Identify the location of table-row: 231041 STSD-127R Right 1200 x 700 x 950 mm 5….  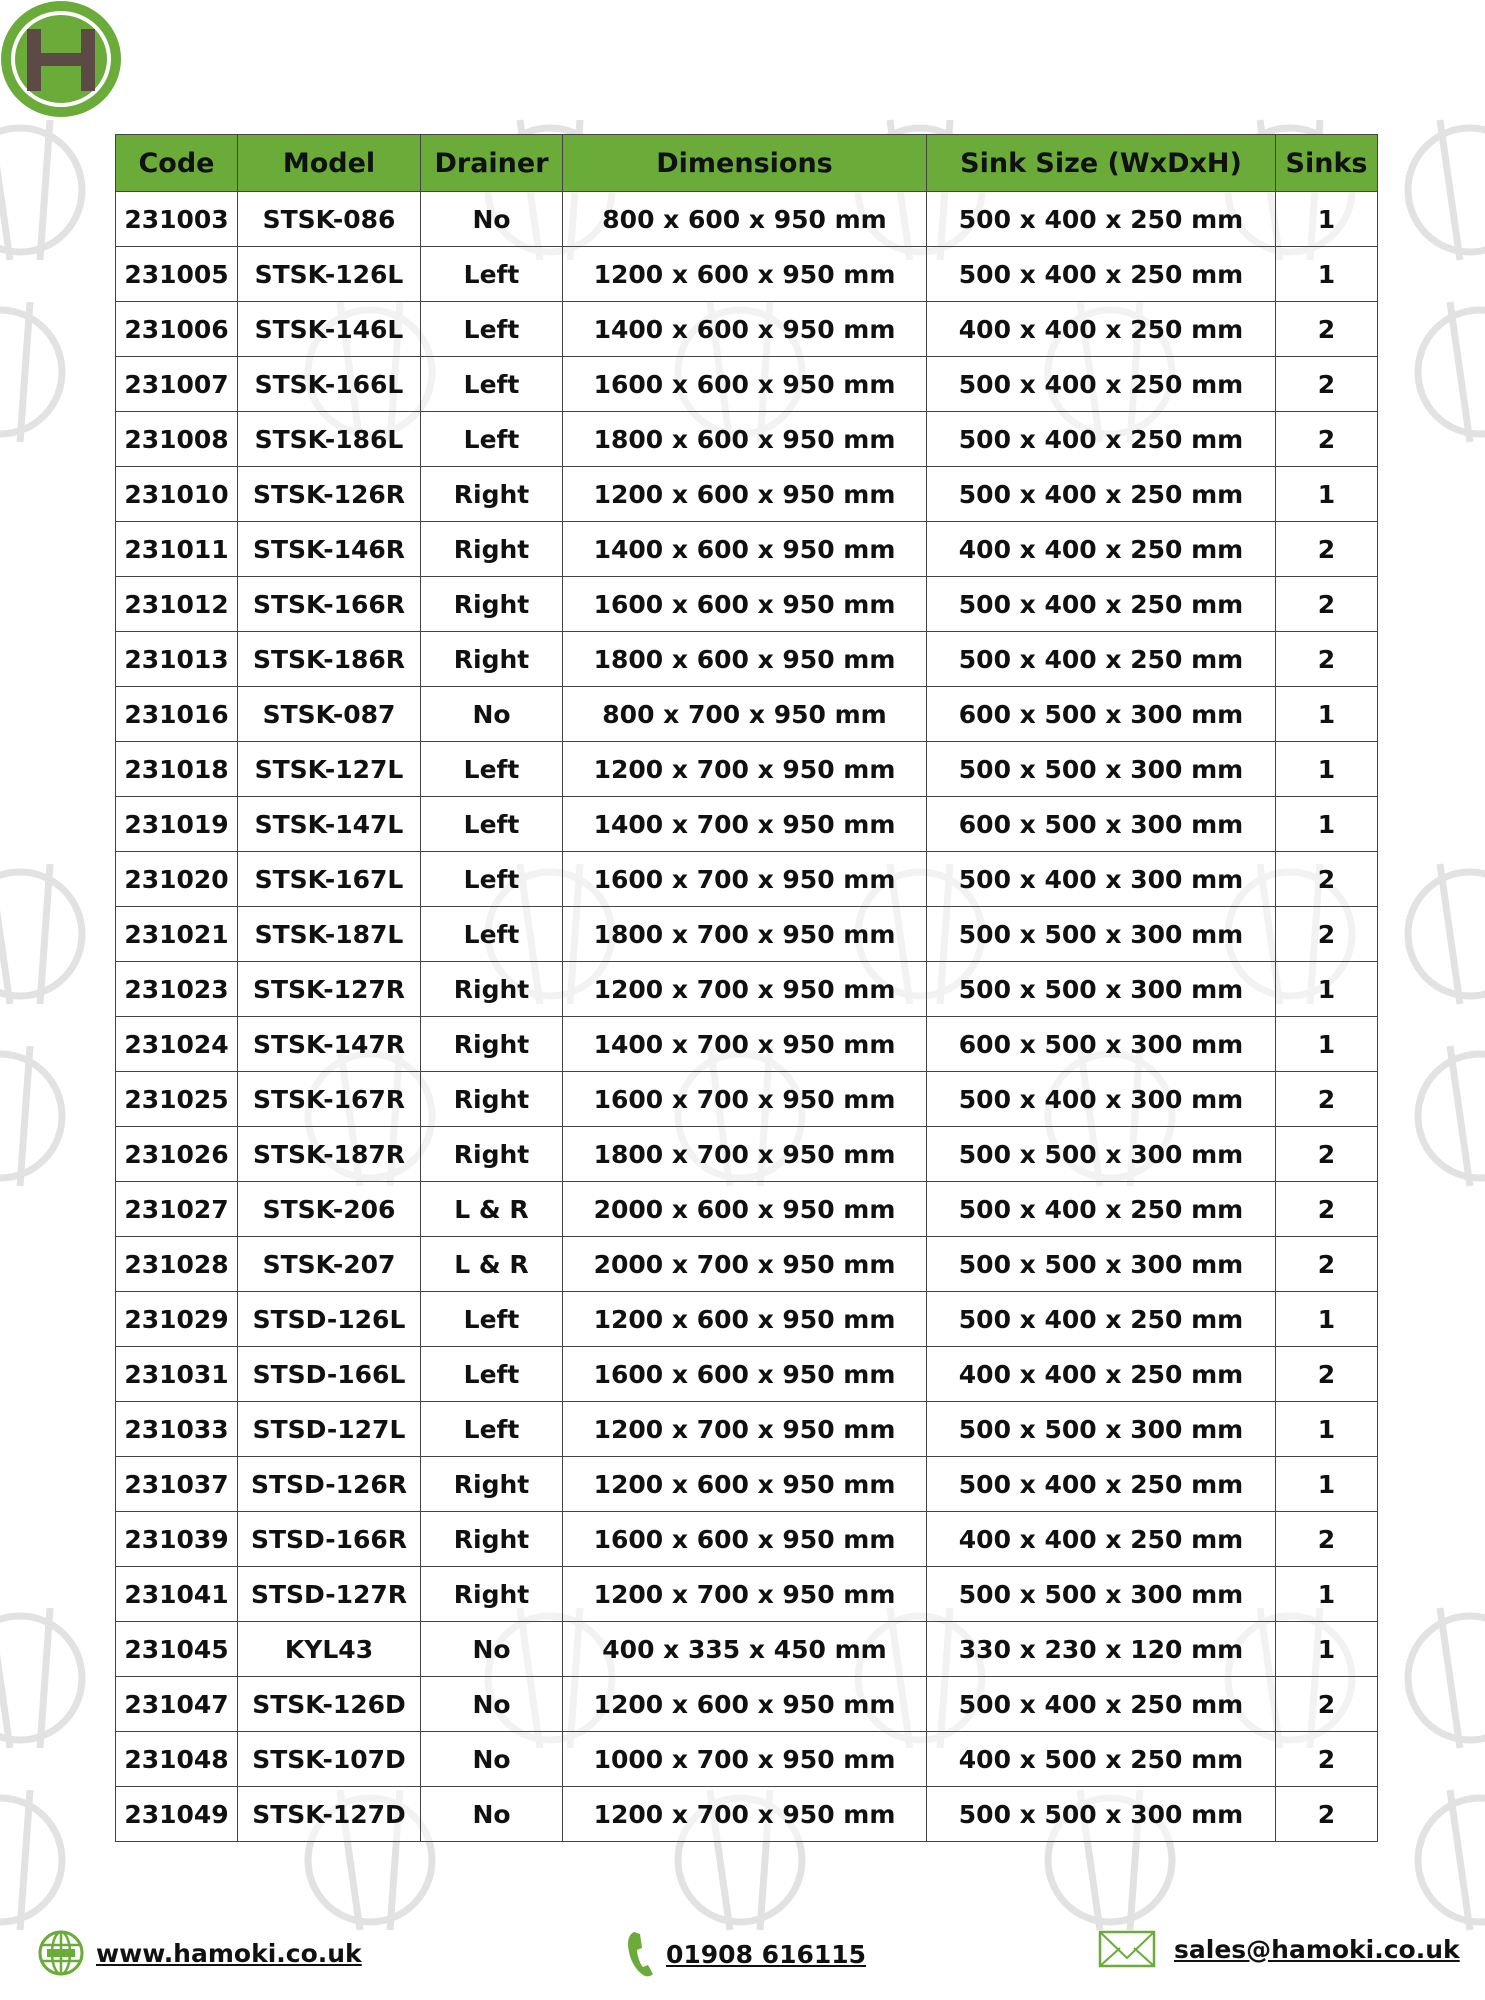
(746, 1594).